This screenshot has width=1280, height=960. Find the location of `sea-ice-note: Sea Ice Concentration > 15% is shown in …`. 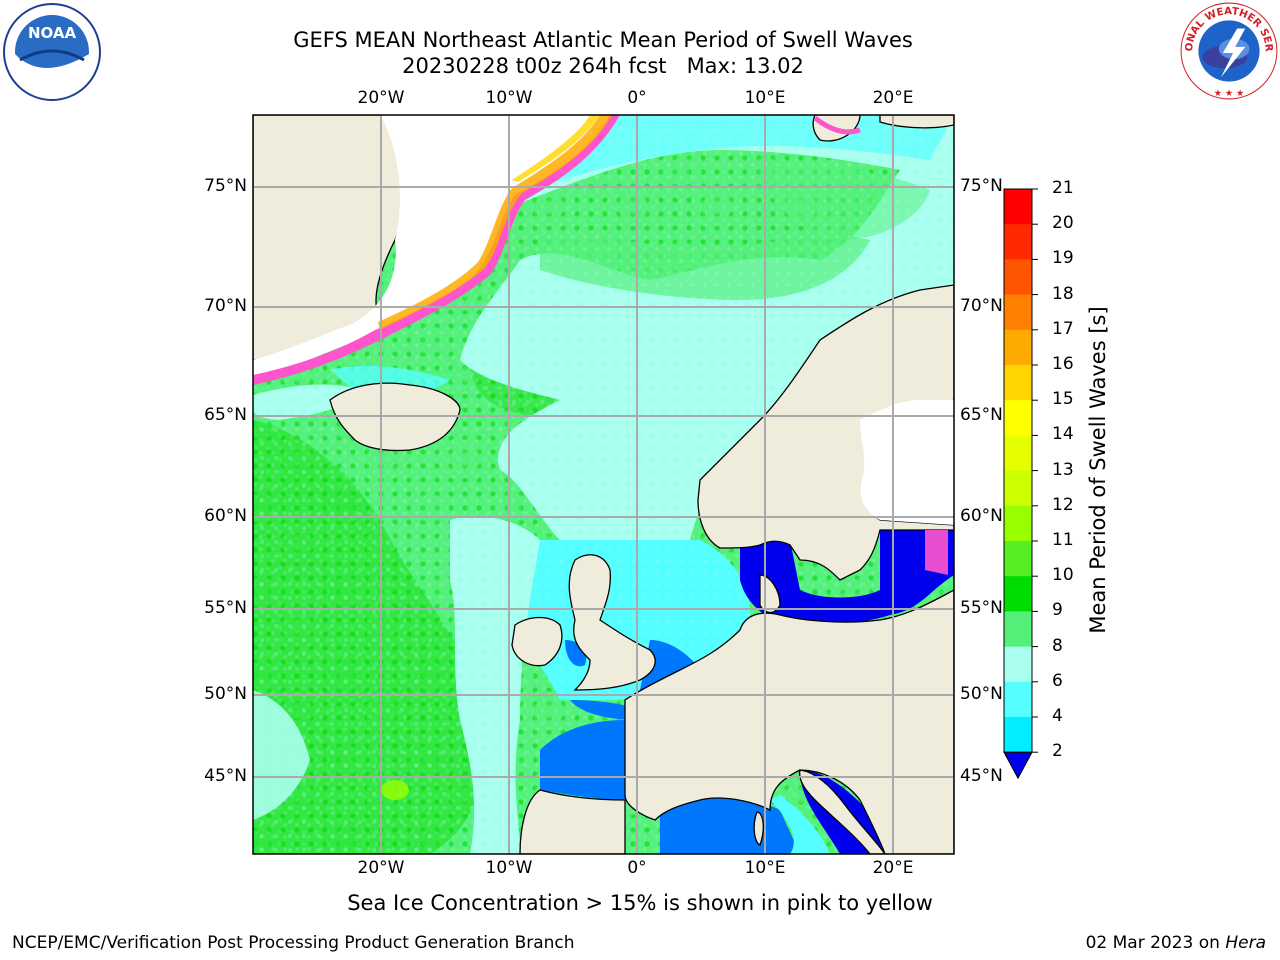

sea-ice-note: Sea Ice Concentration > 15% is shown in … is located at coordinates (640, 903).